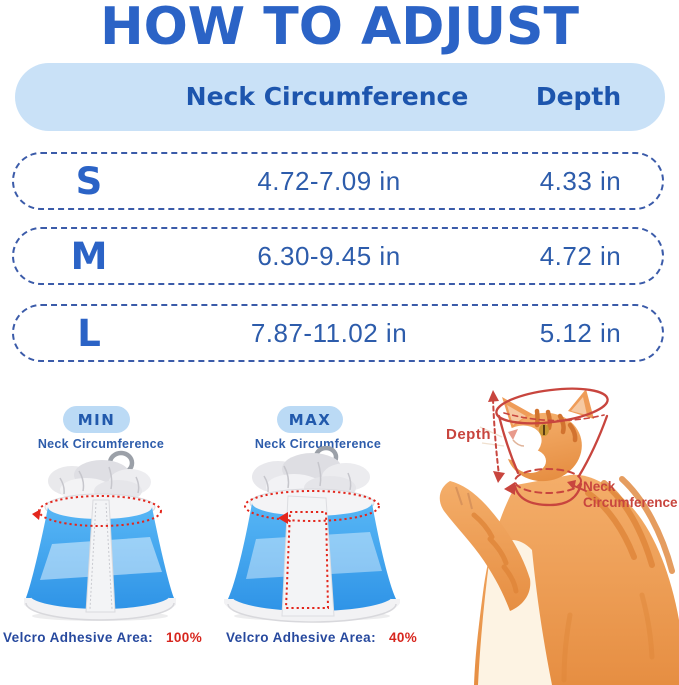 The image size is (679, 685). I want to click on neck-annotation-line1: Neck, so click(599, 486).